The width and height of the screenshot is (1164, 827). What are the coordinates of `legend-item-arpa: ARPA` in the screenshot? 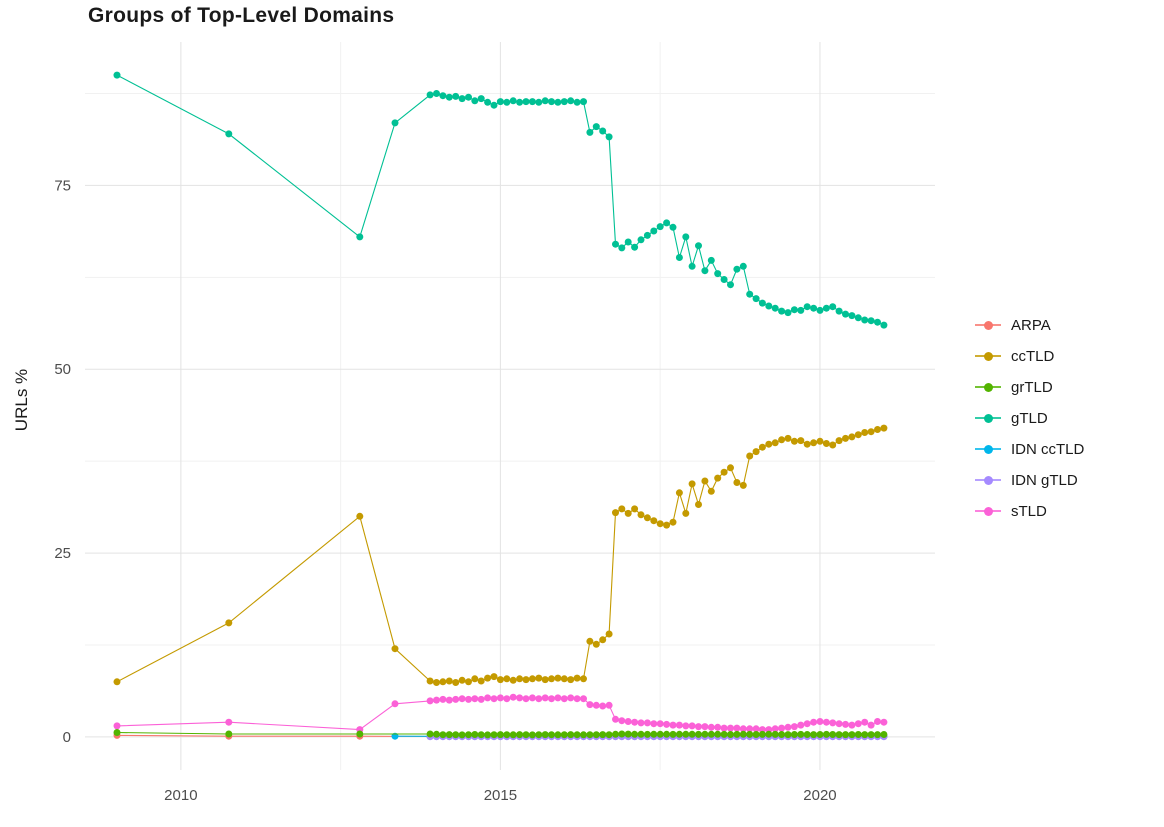 It's located at (1029, 325).